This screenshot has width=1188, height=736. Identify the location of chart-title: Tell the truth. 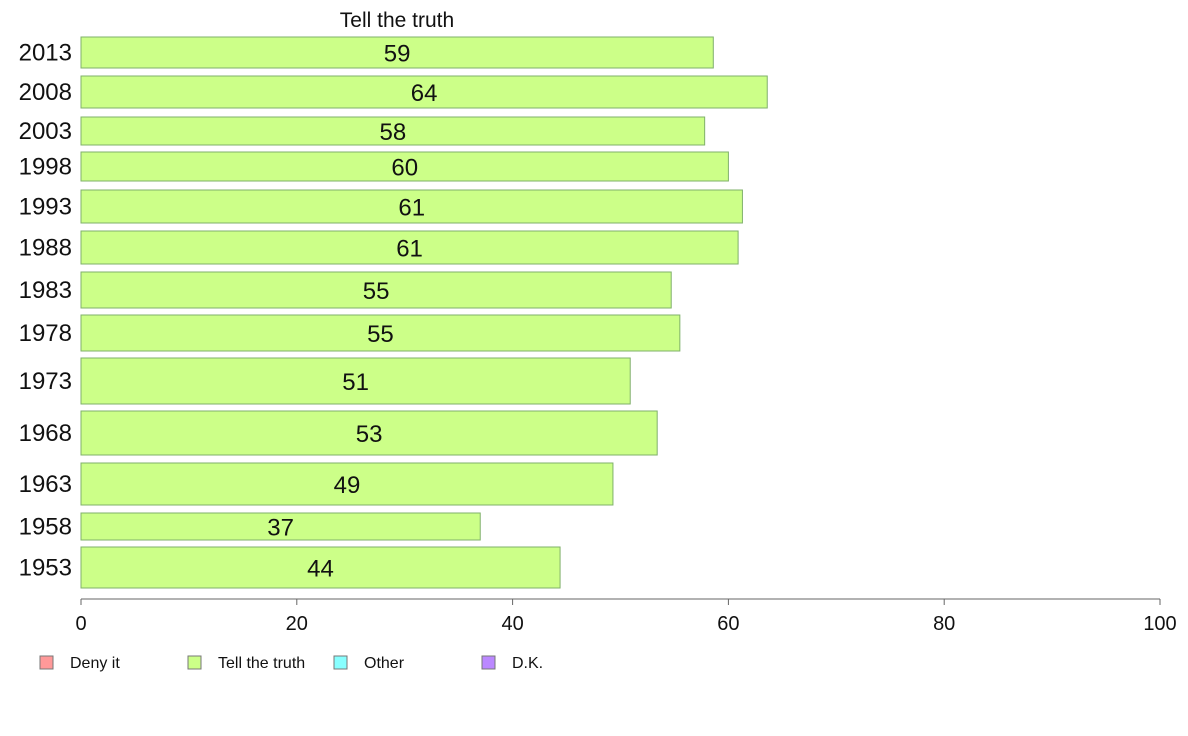
(397, 20).